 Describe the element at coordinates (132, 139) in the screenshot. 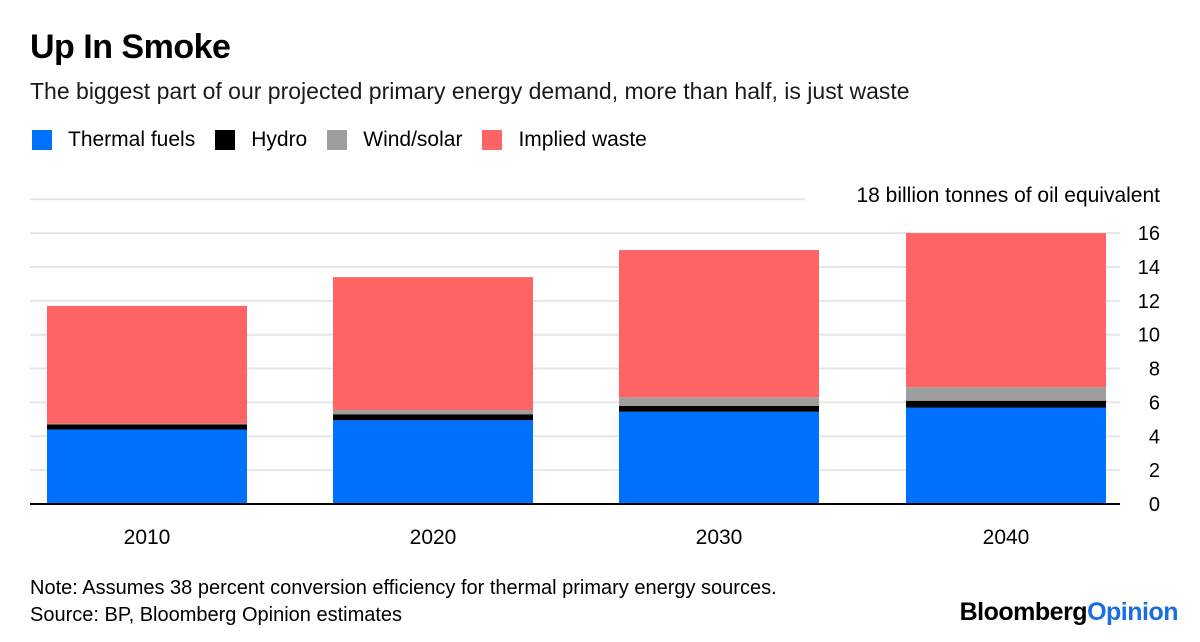

I see `legend-label-thermal-fuels: Thermal fuels` at that location.